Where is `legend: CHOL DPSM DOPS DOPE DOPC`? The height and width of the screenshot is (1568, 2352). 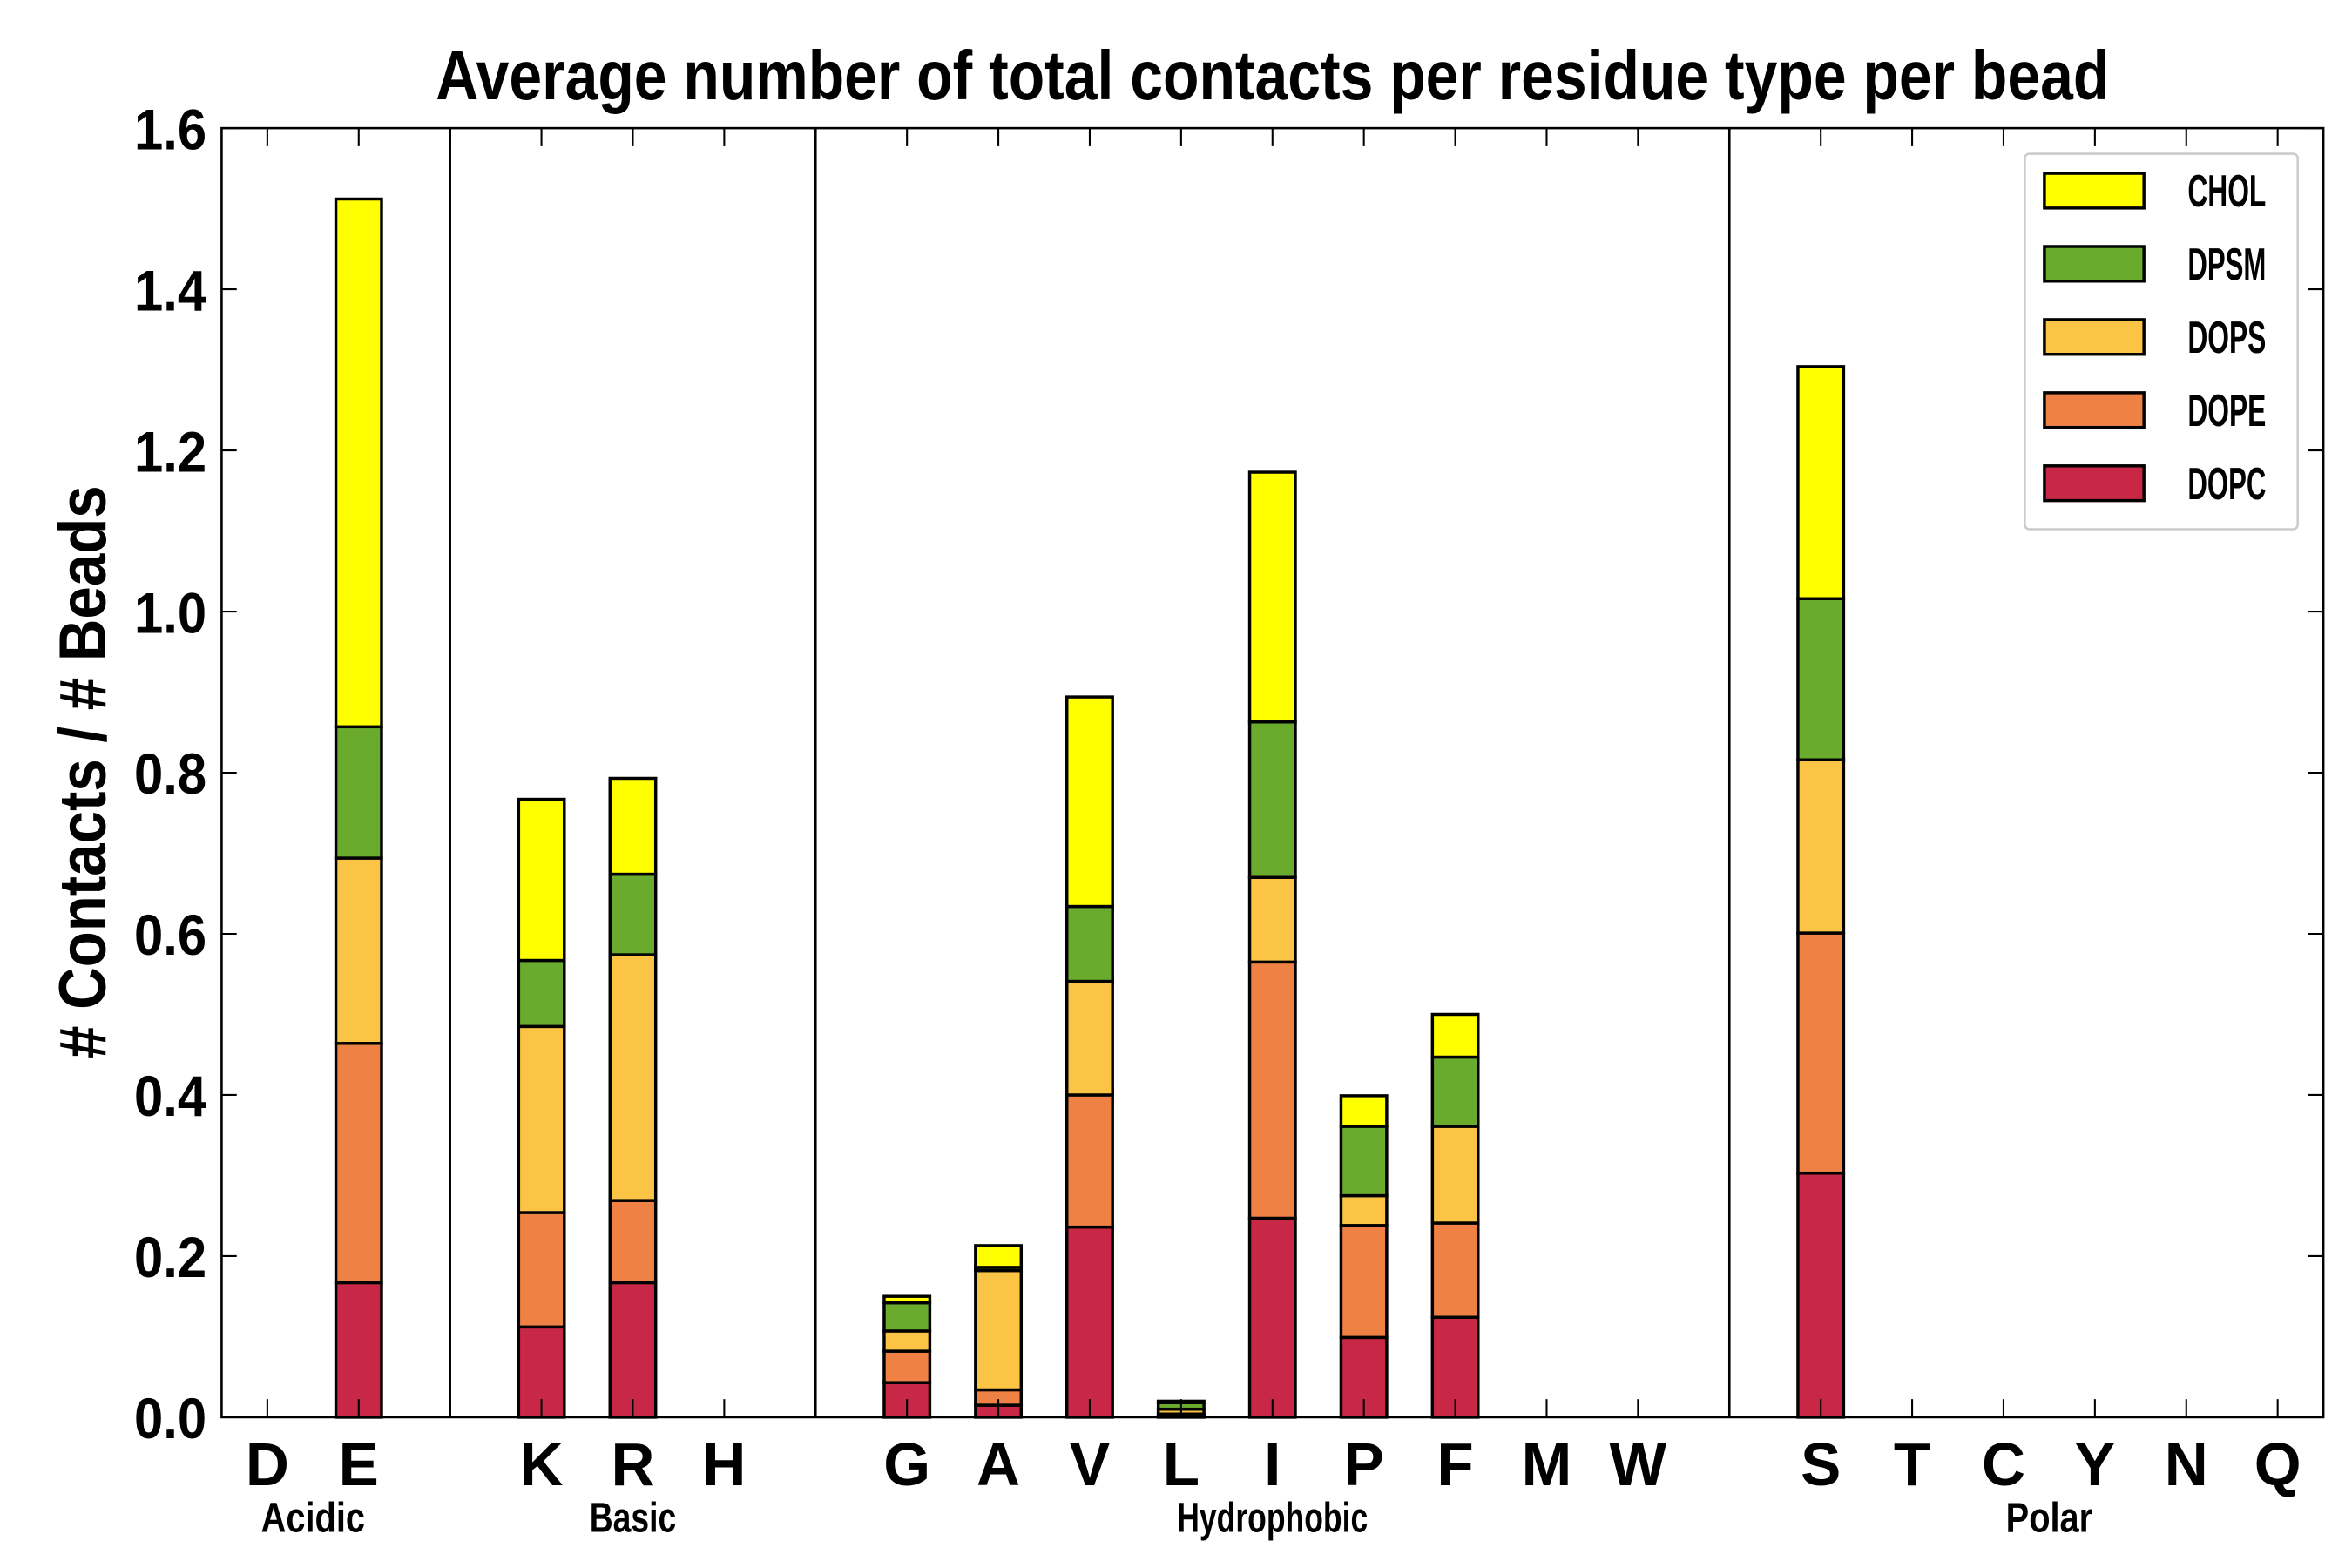 legend: CHOL DPSM DOPS DOPE DOPC is located at coordinates (2161, 341).